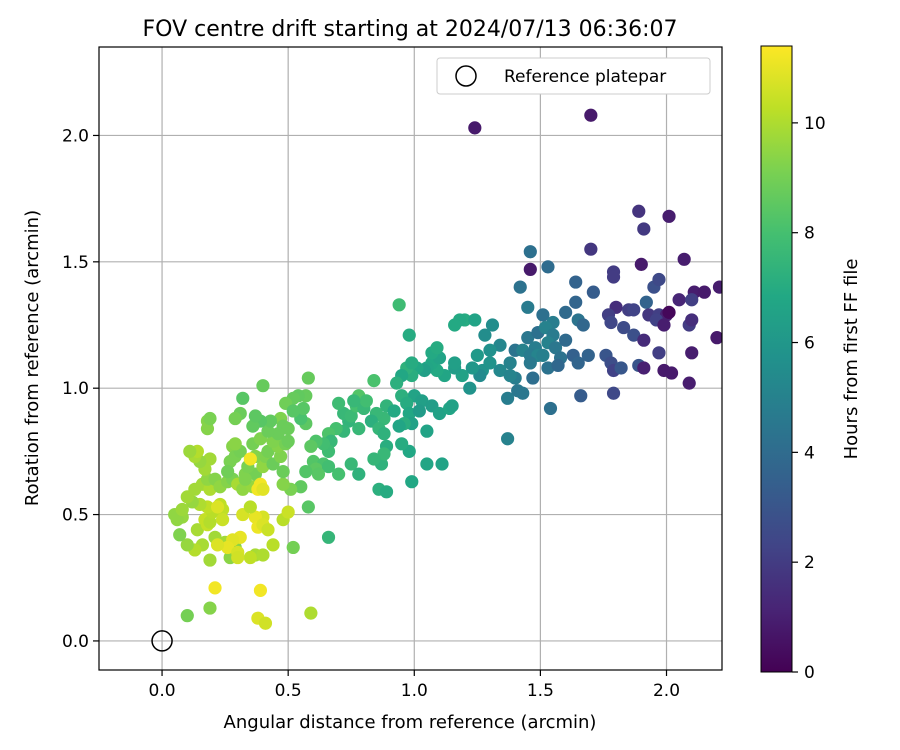 Image resolution: width=900 pixels, height=750 pixels. What do you see at coordinates (410, 722) in the screenshot?
I see `x-axis-label: Angular distance from reference (arcmin)` at bounding box center [410, 722].